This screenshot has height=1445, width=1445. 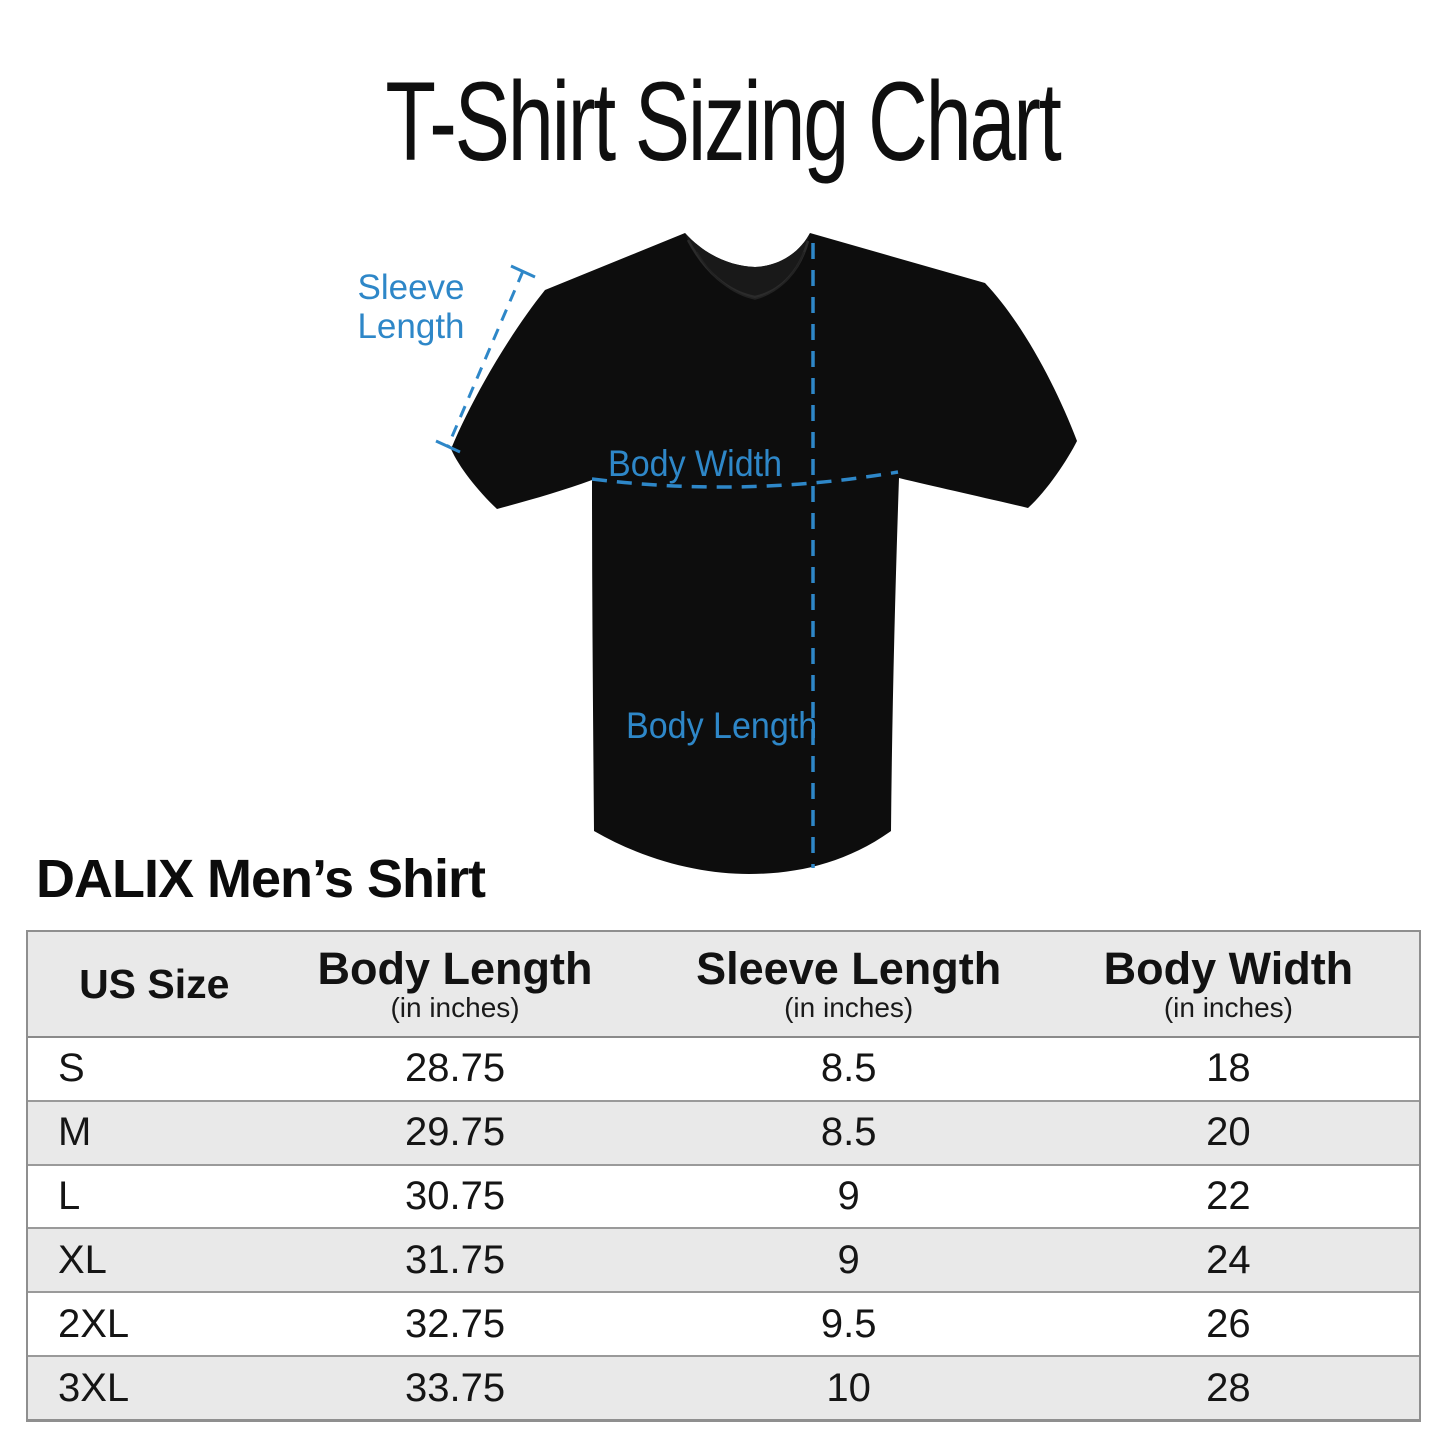 I want to click on product-heading: DALIX Men’s Shirt, so click(x=261, y=879).